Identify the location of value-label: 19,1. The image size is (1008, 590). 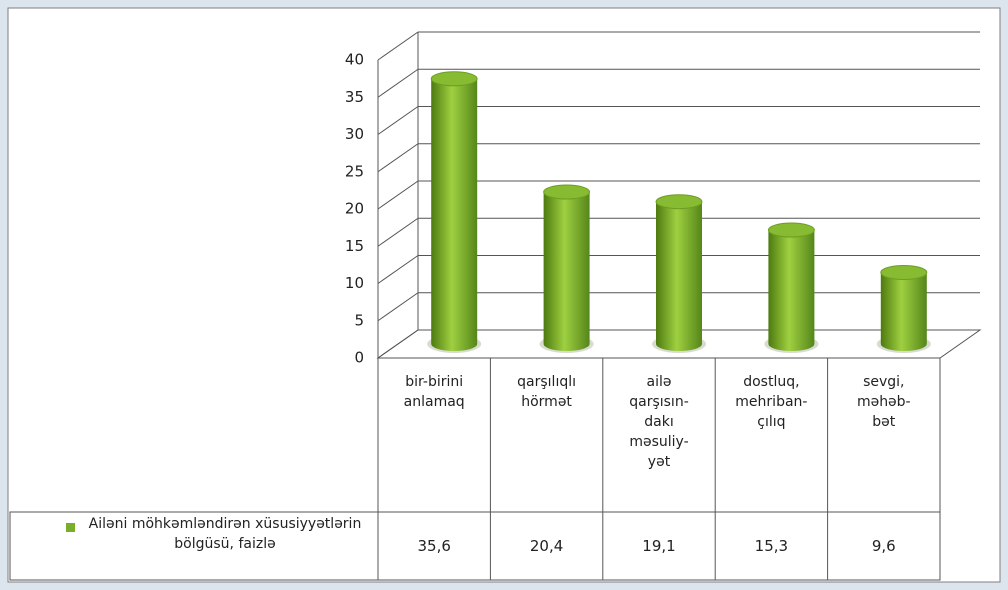
(659, 546).